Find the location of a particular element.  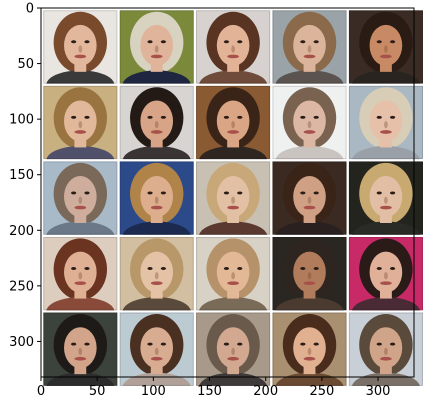

x-tick-label: 300 is located at coordinates (378, 391).